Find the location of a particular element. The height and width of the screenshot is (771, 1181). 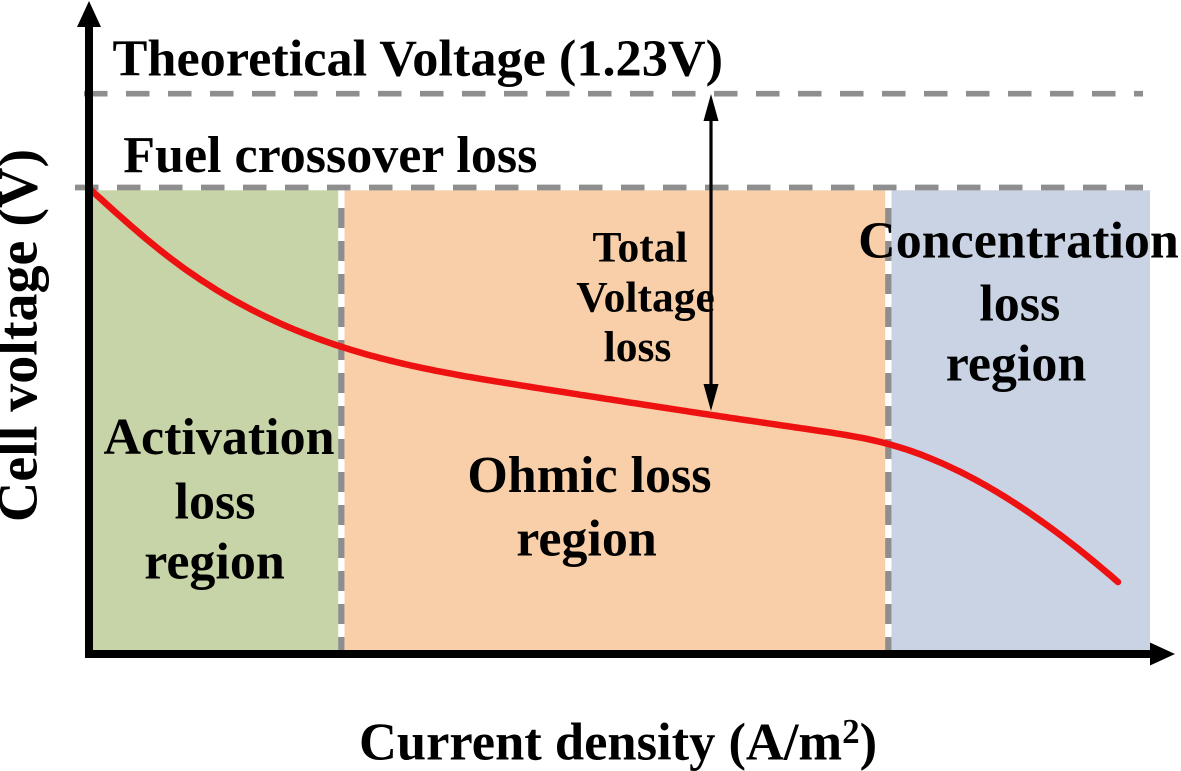

svg-text: Fuel crossover loss is located at coordinates (330, 155).